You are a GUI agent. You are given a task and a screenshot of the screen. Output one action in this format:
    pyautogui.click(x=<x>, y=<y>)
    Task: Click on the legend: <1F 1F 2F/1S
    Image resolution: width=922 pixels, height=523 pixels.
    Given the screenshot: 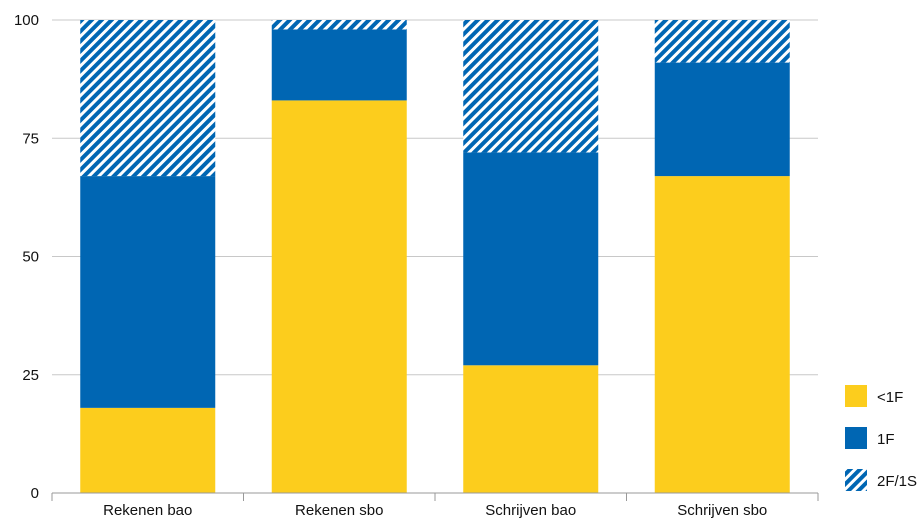 What is the action you would take?
    pyautogui.click(x=881, y=438)
    